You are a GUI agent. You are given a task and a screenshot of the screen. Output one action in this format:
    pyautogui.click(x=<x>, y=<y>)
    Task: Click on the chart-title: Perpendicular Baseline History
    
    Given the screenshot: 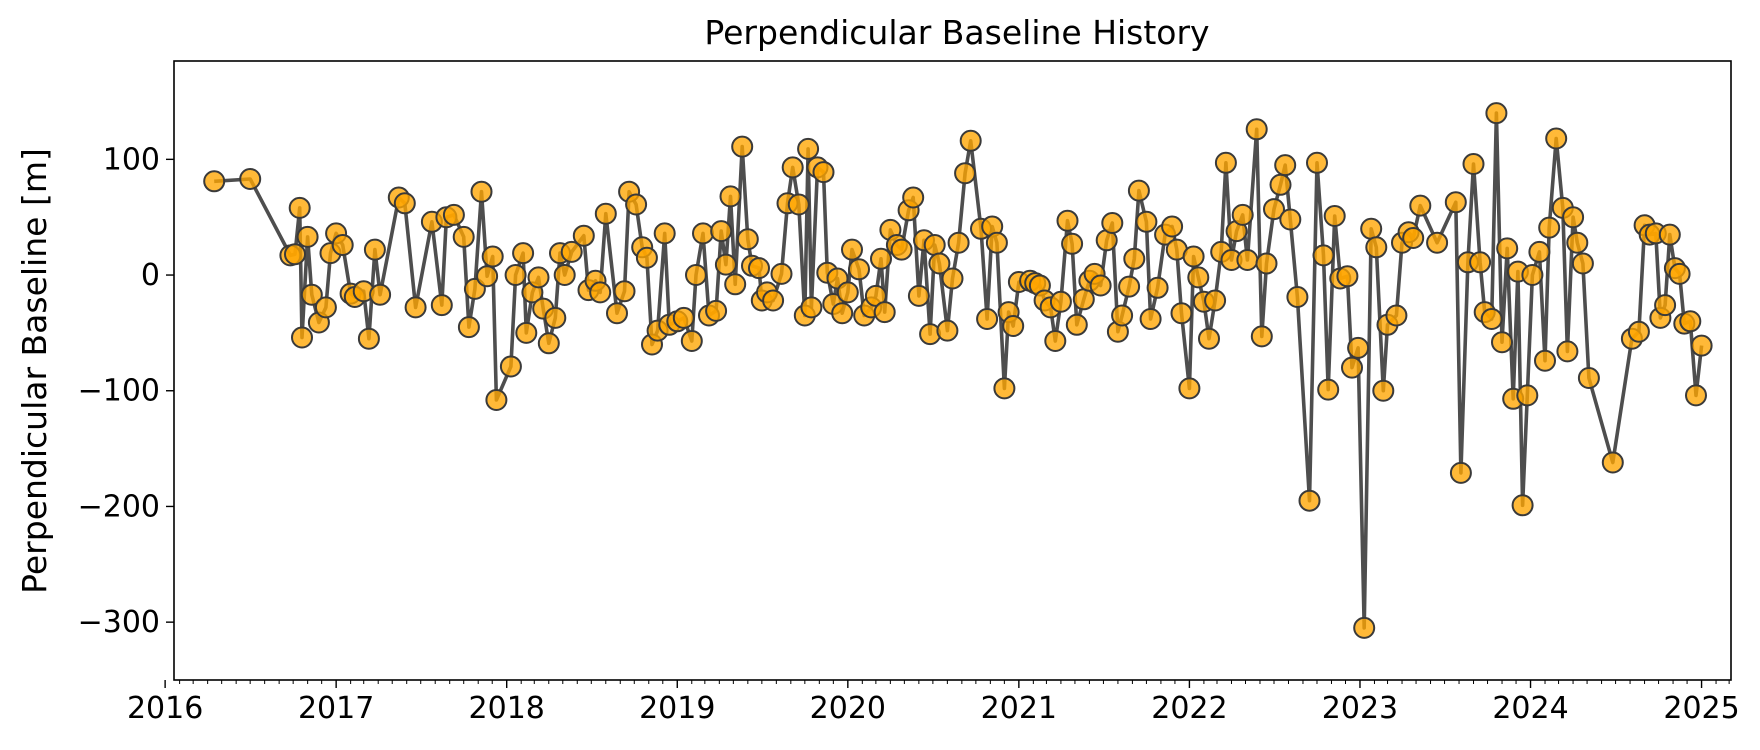 What is the action you would take?
    pyautogui.click(x=956, y=32)
    